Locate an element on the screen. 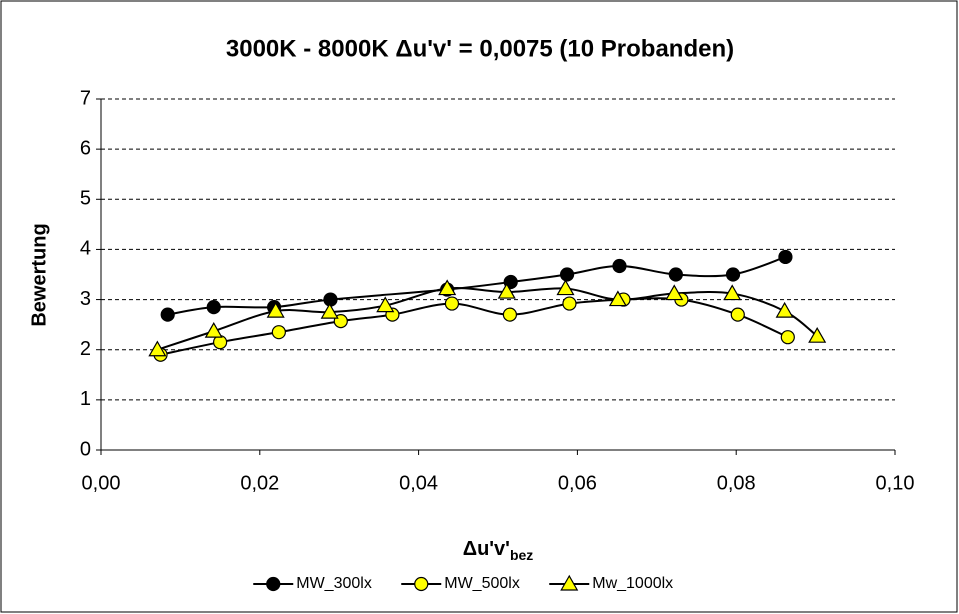  x-axis-label: Δu'v'bez is located at coordinates (498, 550).